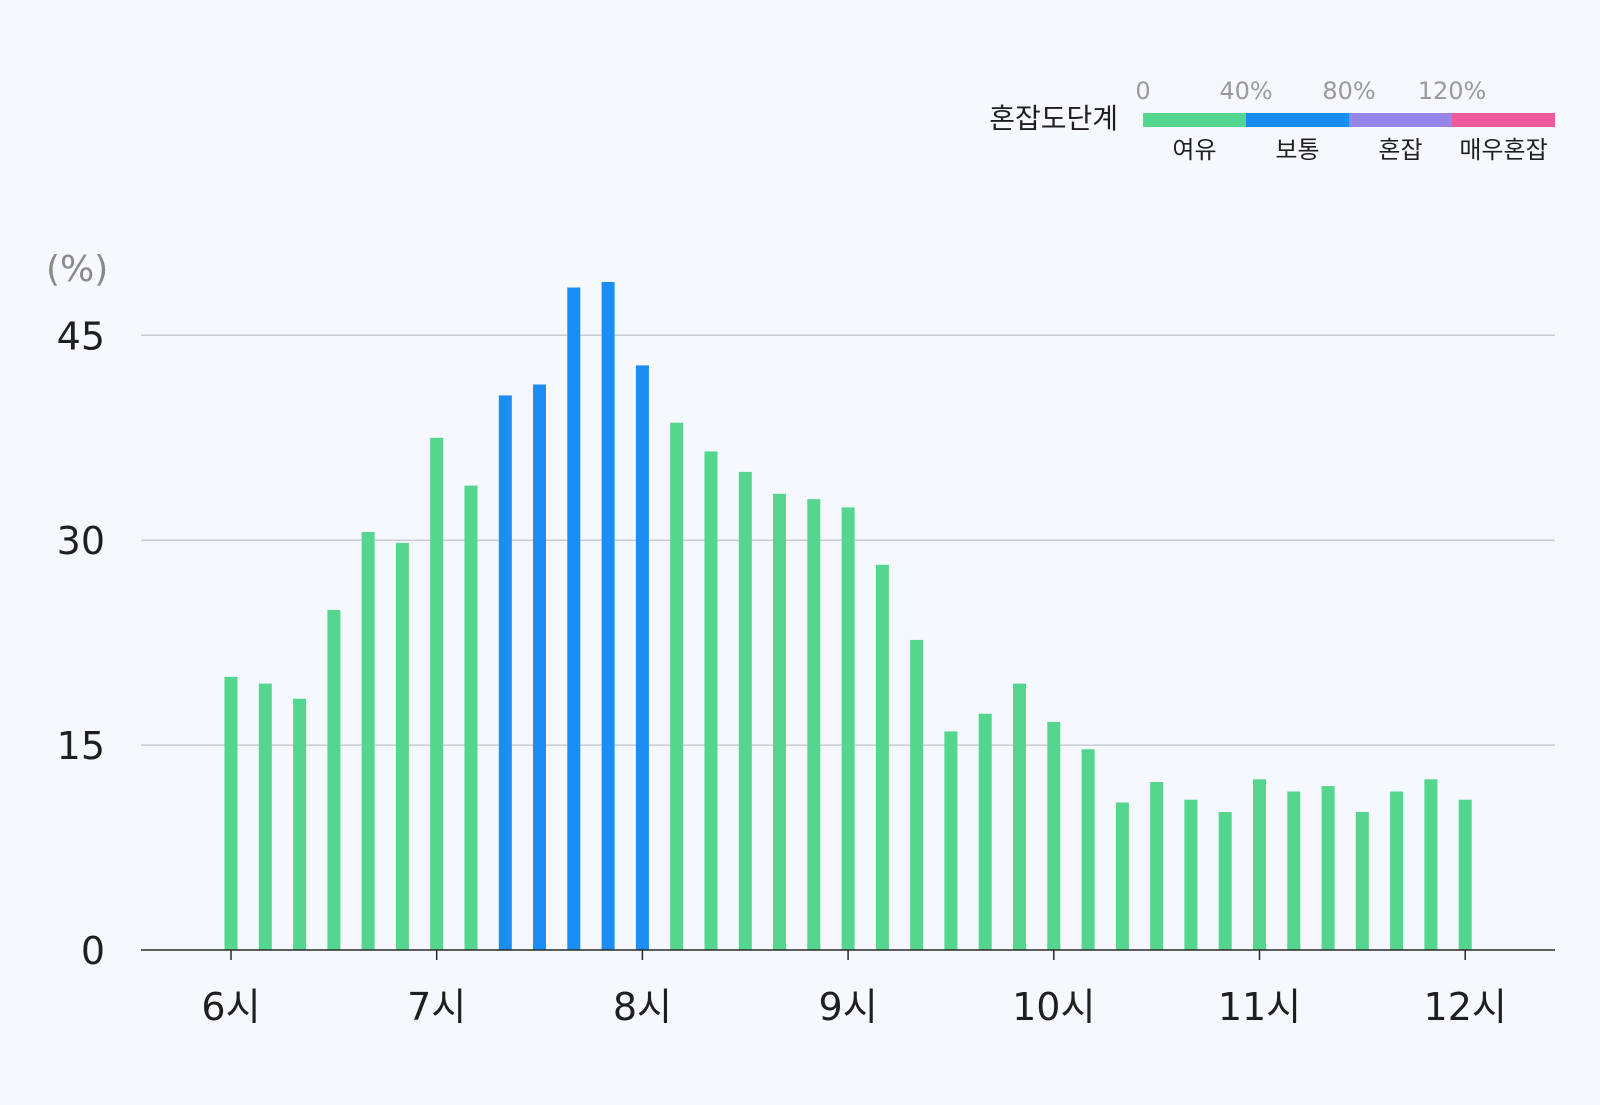 Image resolution: width=1600 pixels, height=1105 pixels. I want to click on legend-category-label: 보통, so click(1297, 150).